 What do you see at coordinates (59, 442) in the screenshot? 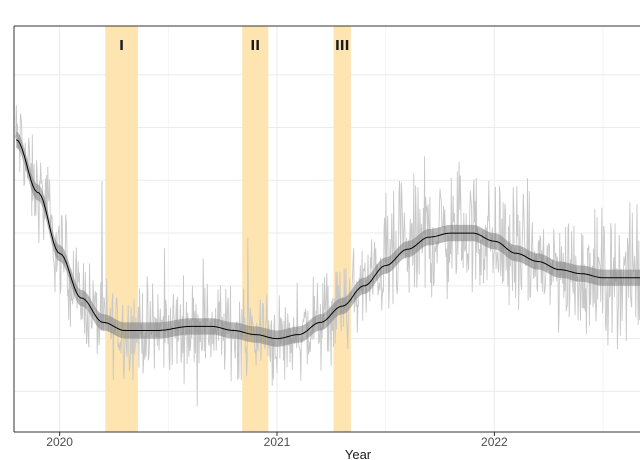
I see `x-tick-label: 2020` at bounding box center [59, 442].